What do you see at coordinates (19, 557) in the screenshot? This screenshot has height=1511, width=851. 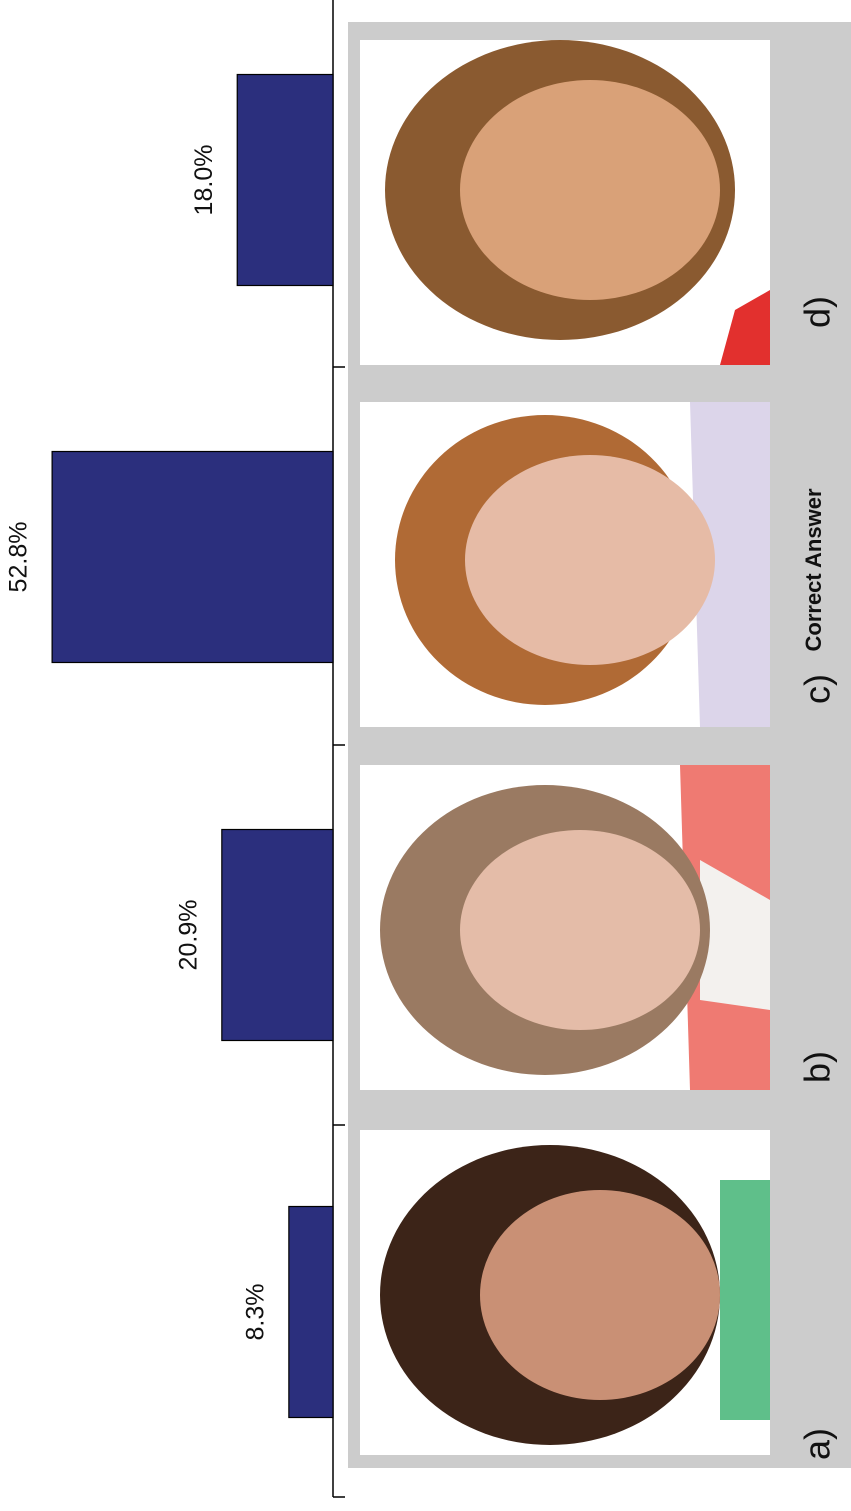 I see `value-label: 52.8%` at bounding box center [19, 557].